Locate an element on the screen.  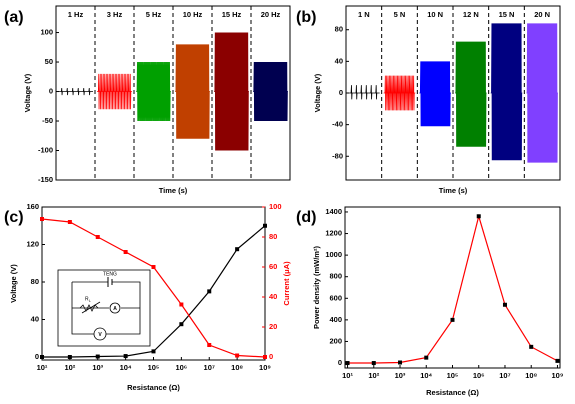
y-tick-label: 800 is located at coordinates (335, 276).